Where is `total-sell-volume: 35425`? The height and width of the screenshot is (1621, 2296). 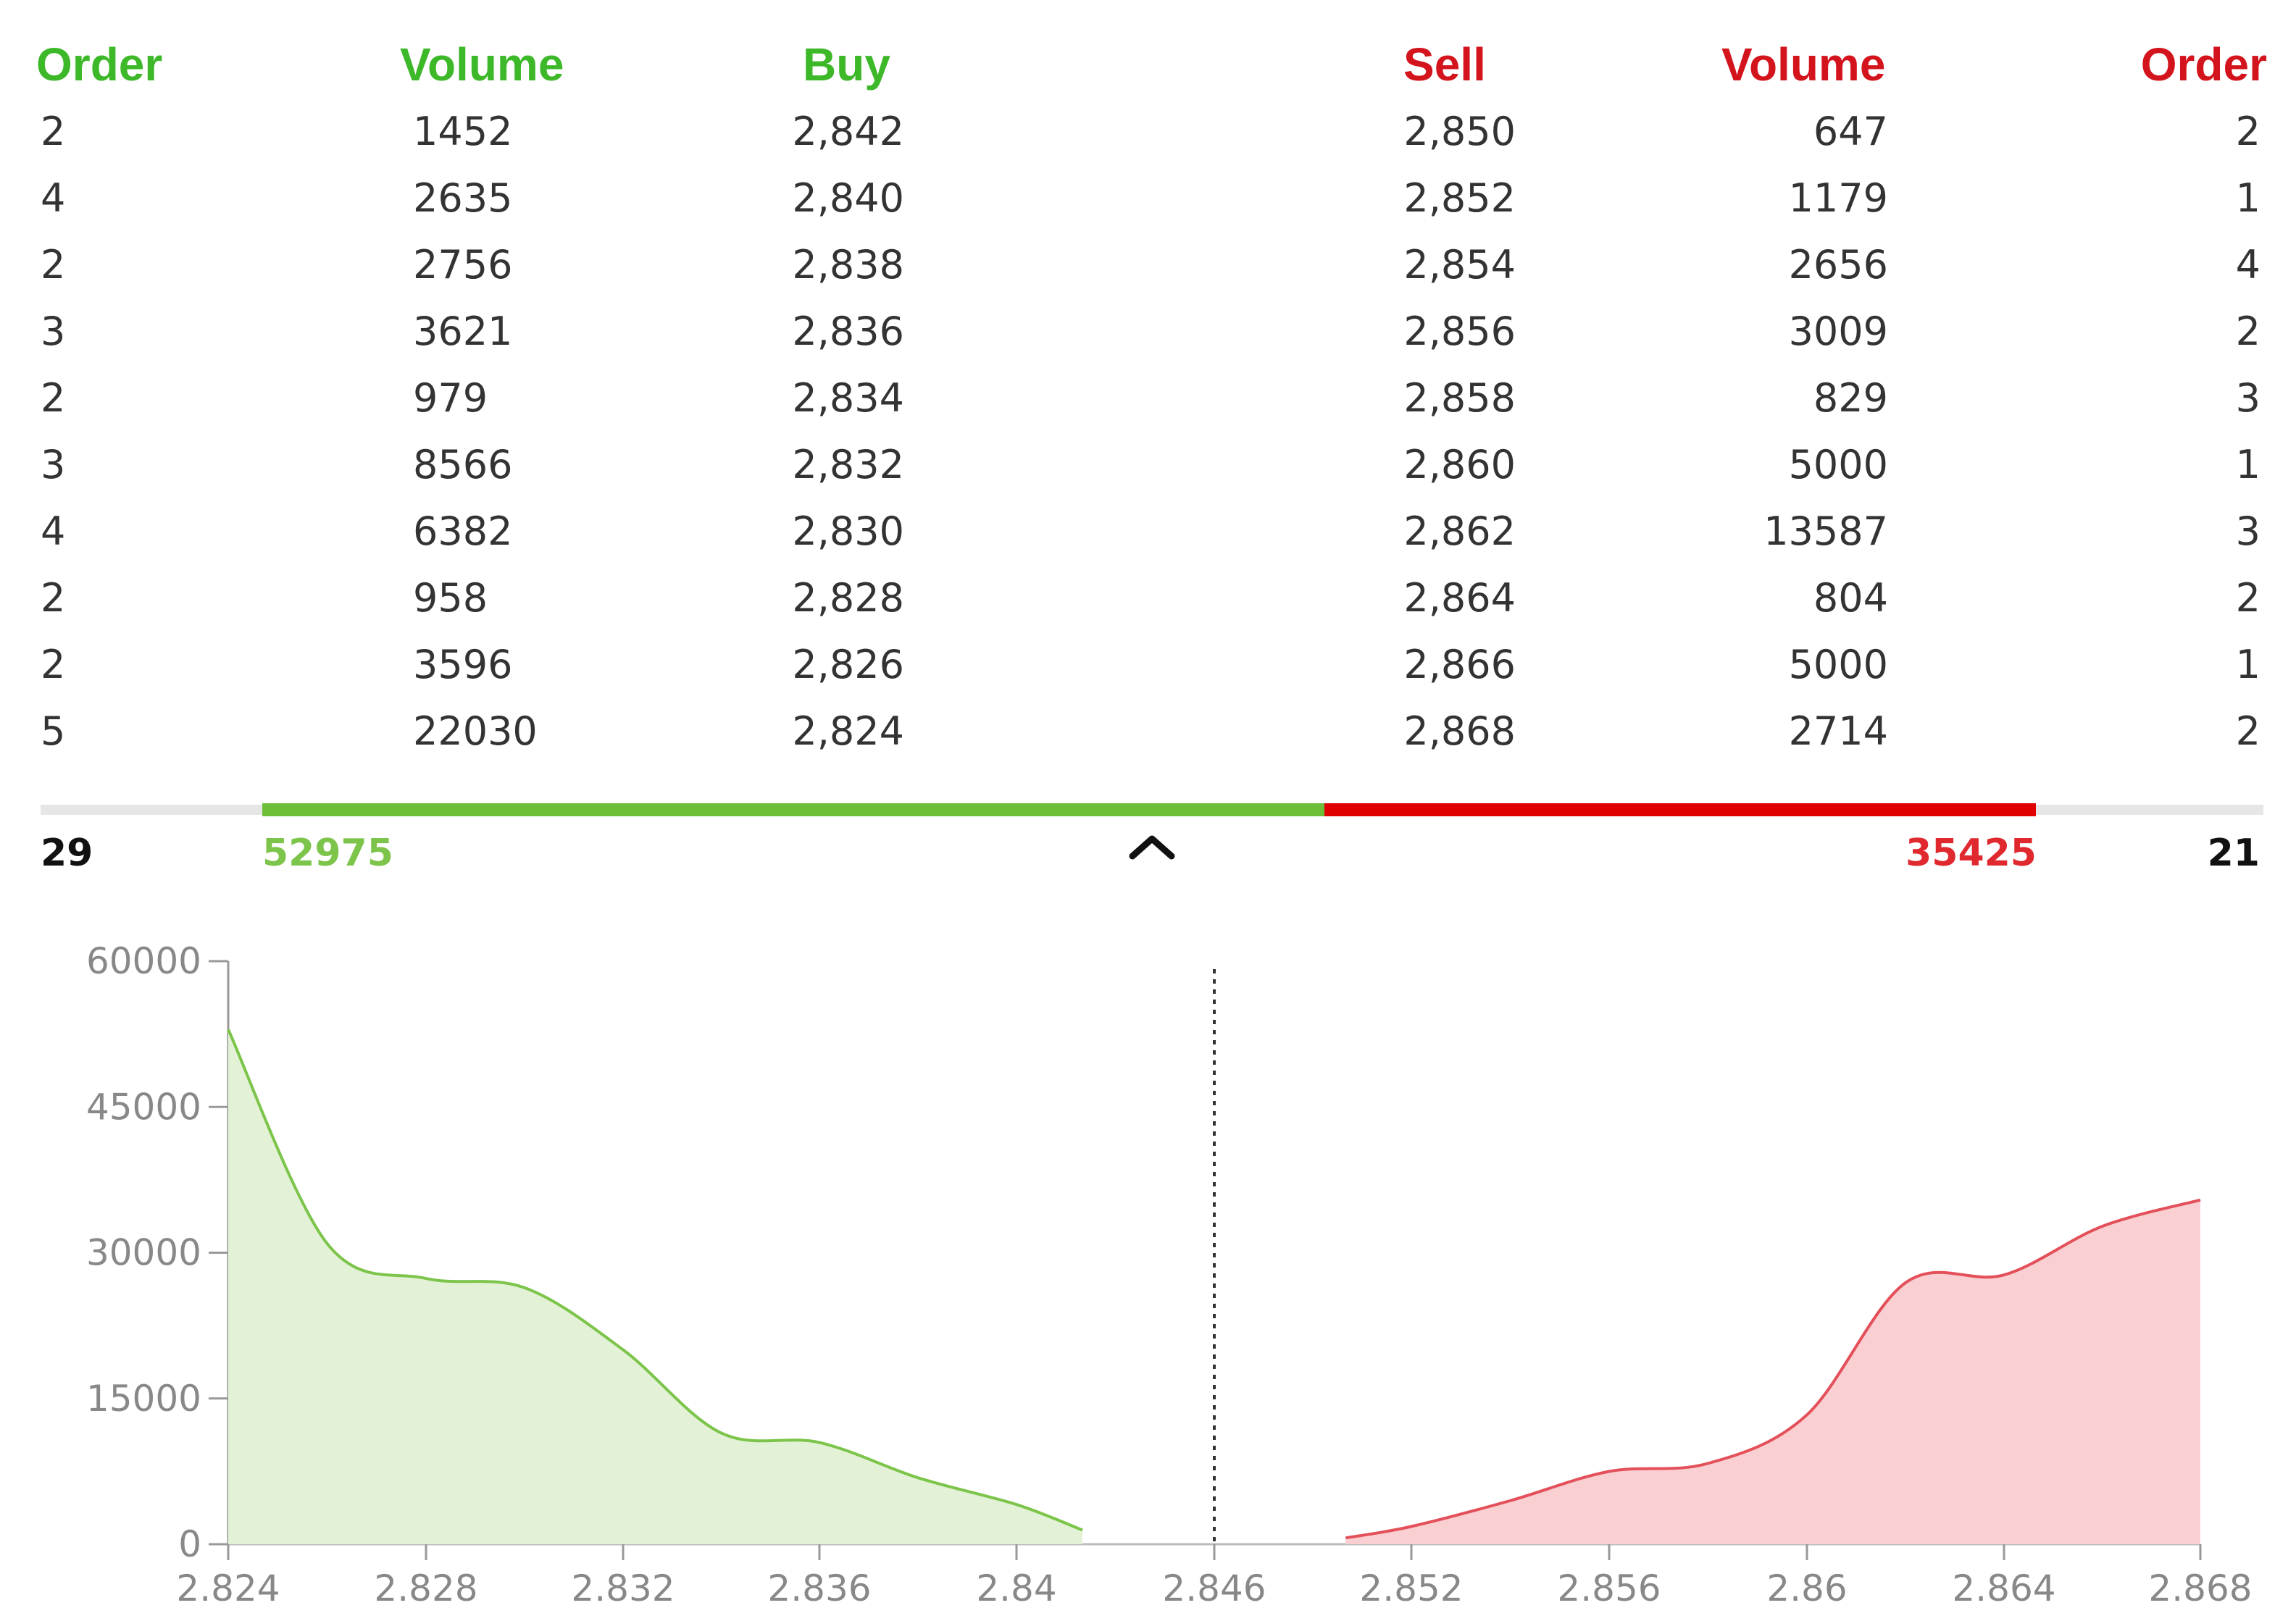 total-sell-volume: 35425 is located at coordinates (1971, 853).